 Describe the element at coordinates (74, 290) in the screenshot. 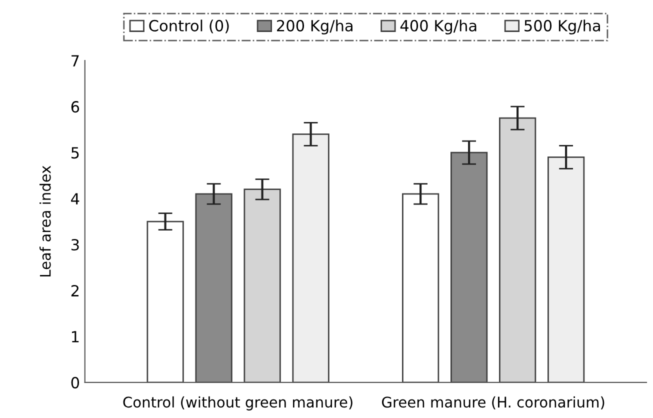

I see `y-tick-label: 2` at that location.